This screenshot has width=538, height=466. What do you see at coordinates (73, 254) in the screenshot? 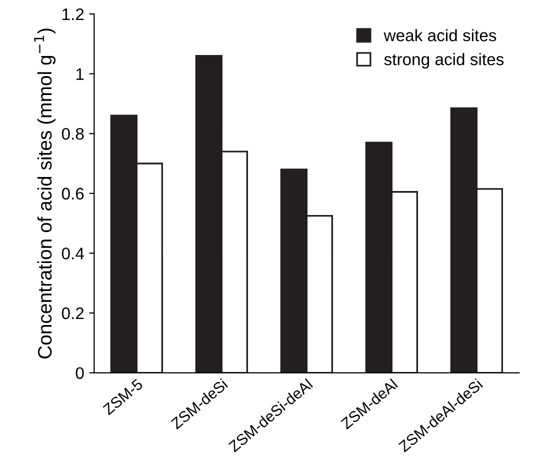
I see `y-tick-label: 0.4` at bounding box center [73, 254].